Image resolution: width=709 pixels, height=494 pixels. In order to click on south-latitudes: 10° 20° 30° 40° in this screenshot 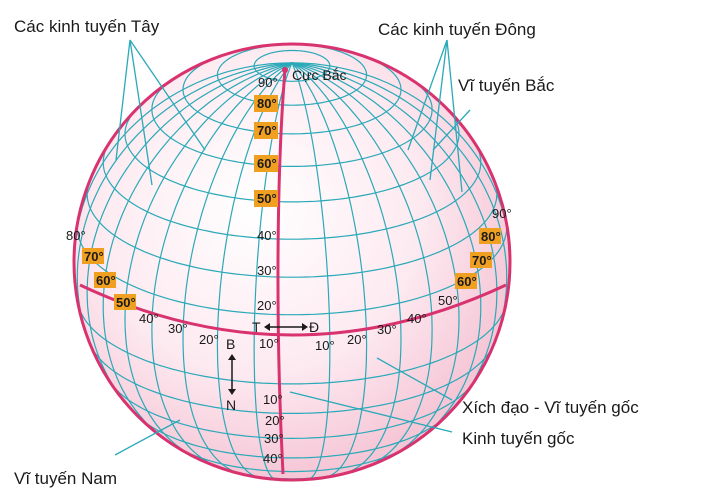, I will do `click(274, 429)`.